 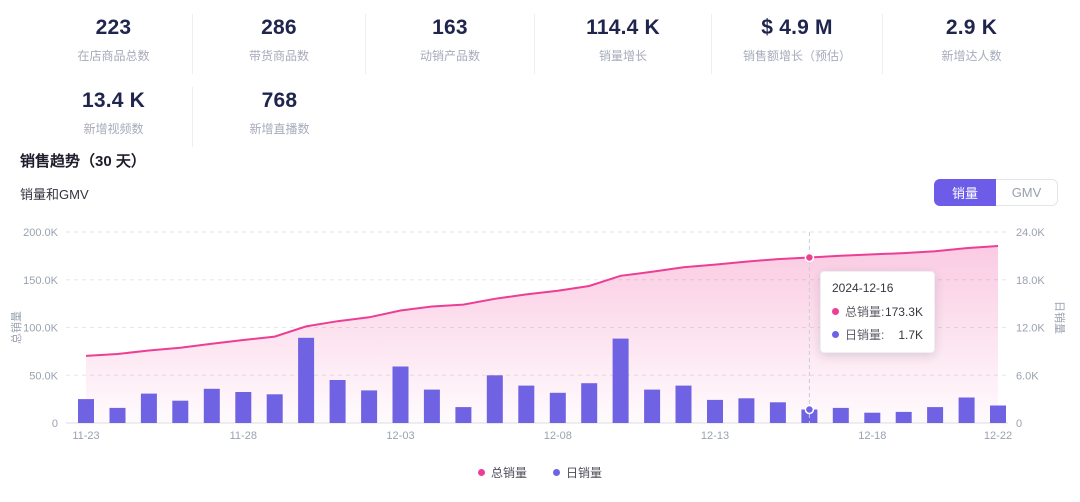 I want to click on stat-label: 新增达人数, so click(x=971, y=56).